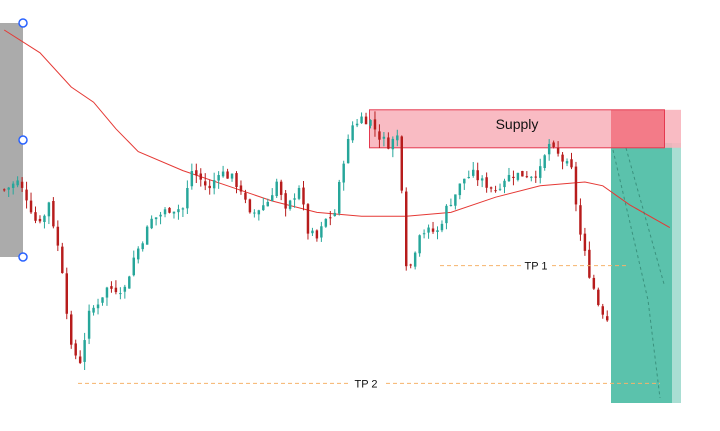  What do you see at coordinates (517, 124) in the screenshot?
I see `supply-label: Supply` at bounding box center [517, 124].